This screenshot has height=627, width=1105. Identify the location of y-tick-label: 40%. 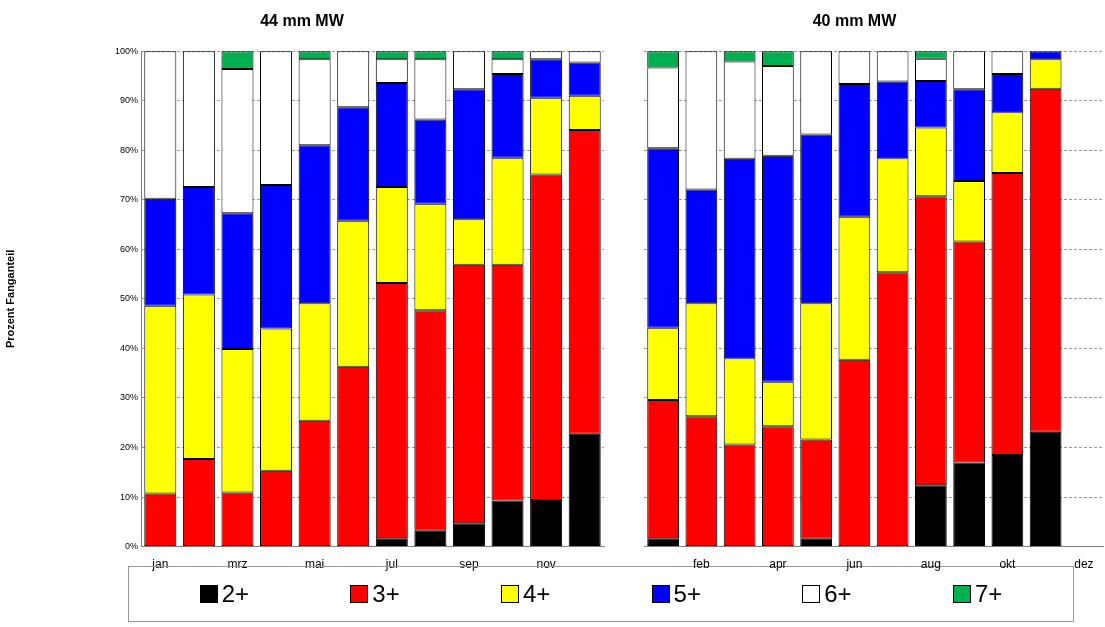
(128, 347).